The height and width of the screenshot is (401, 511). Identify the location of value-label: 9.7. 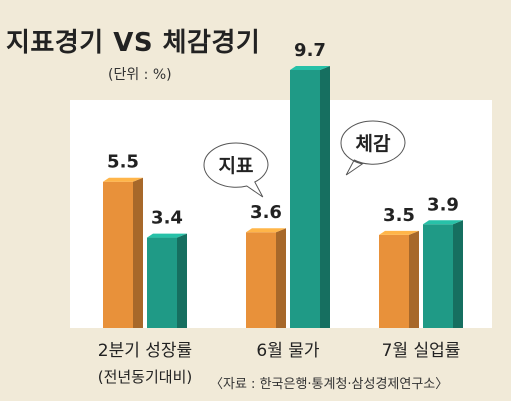
(310, 50).